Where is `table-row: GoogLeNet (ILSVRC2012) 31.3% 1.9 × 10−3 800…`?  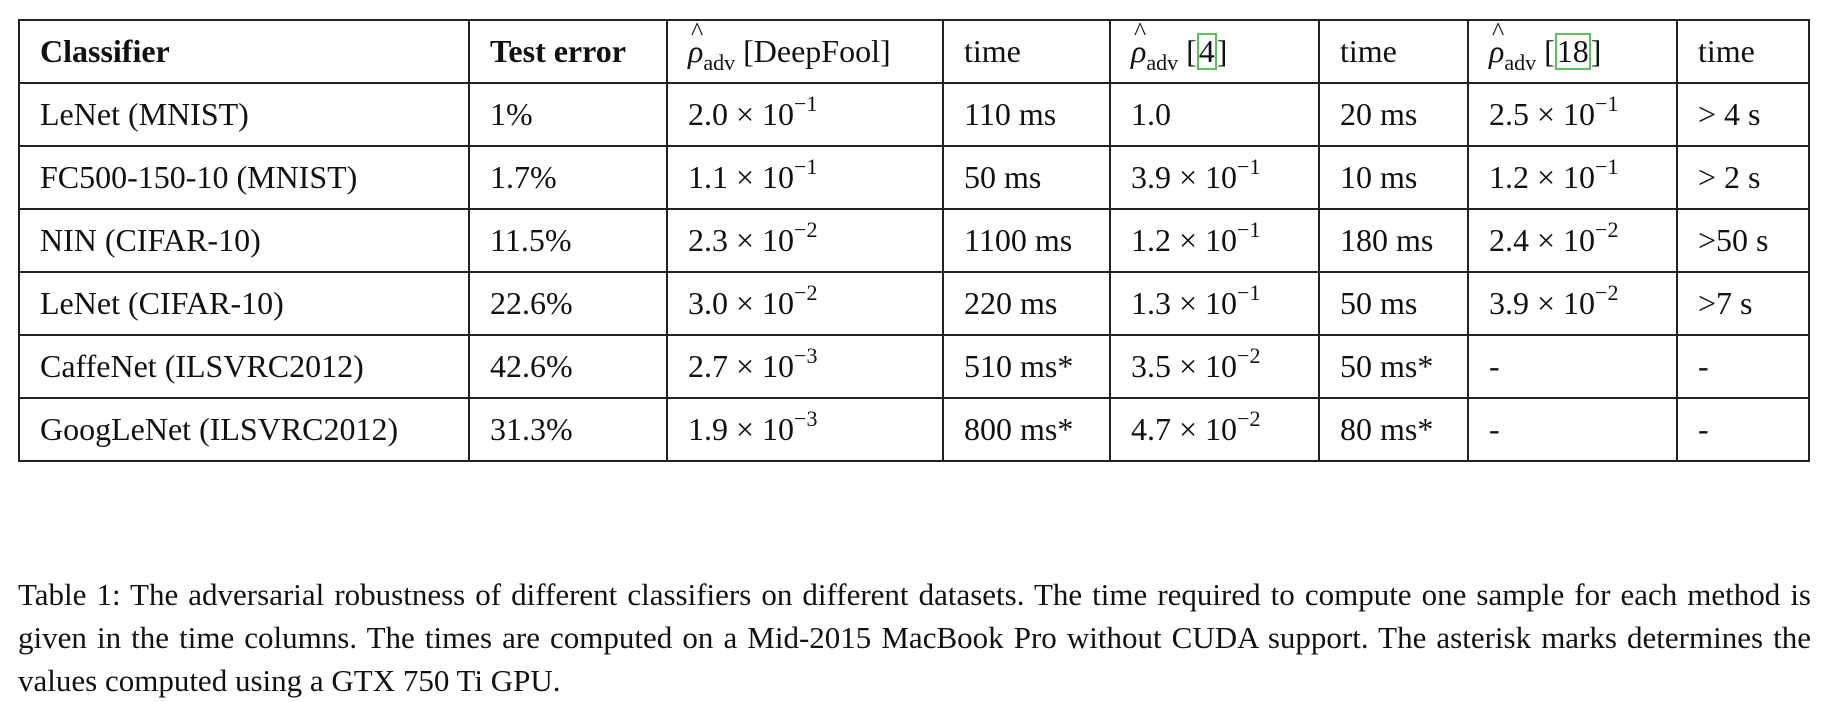
table-row: GoogLeNet (ILSVRC2012) 31.3% 1.9 × 10−3 800… is located at coordinates (914, 429).